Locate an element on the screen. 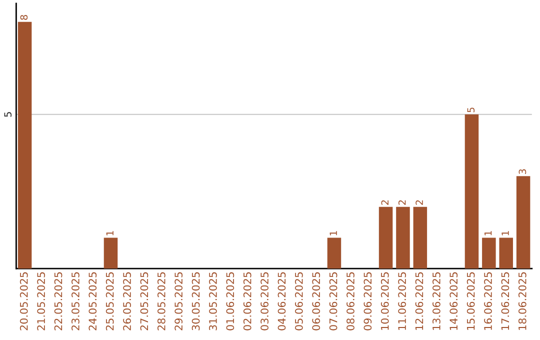 Image resolution: width=540 pixels, height=340 pixels. x-tick-label: 18.06.2025 is located at coordinates (522, 301).